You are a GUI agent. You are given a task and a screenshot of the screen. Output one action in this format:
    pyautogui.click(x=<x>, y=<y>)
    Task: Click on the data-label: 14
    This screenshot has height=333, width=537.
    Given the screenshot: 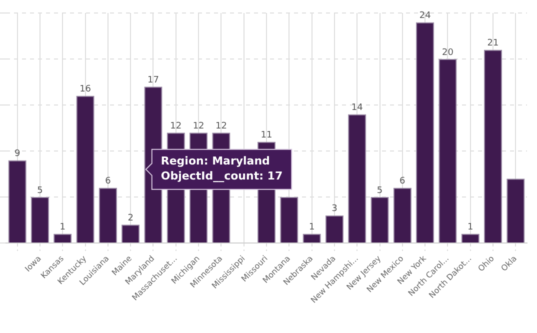 What is the action you would take?
    pyautogui.click(x=357, y=108)
    